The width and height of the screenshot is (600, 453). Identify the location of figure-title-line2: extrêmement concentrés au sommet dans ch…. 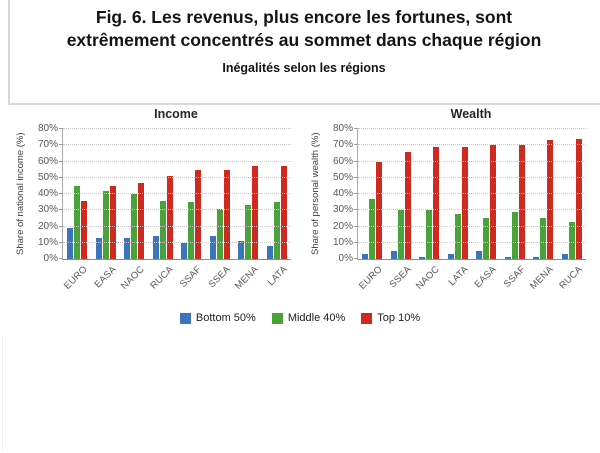
(304, 40).